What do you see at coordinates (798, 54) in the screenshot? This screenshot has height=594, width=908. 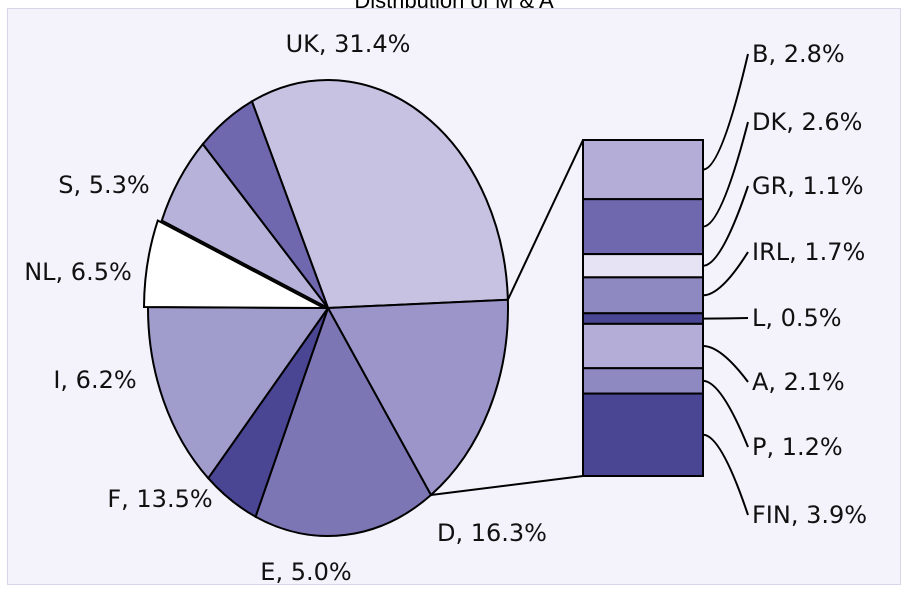 I see `breakdown-label-b: B, 2.8%` at bounding box center [798, 54].